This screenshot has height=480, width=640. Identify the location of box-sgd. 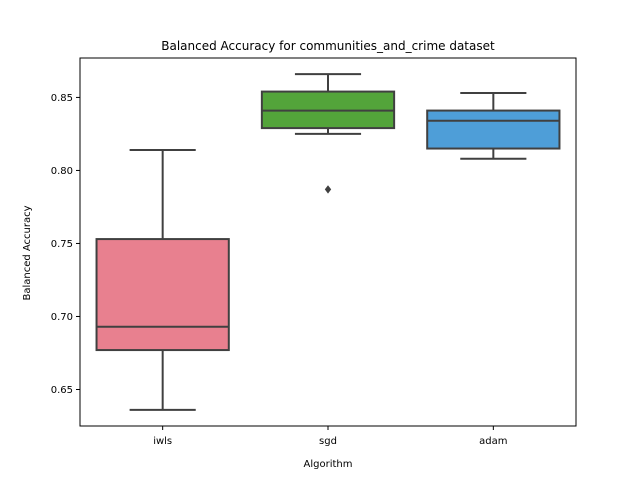
(328, 133).